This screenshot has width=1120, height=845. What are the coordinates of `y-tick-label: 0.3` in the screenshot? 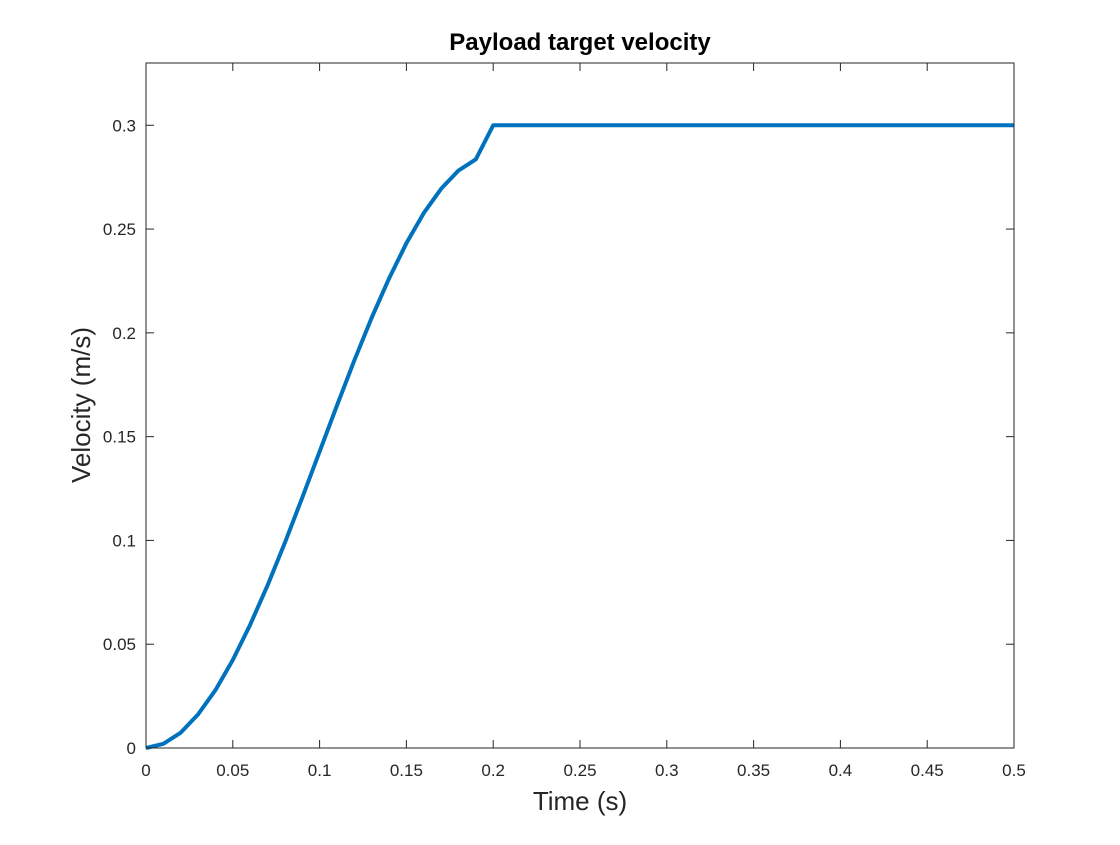 It's located at (124, 125).